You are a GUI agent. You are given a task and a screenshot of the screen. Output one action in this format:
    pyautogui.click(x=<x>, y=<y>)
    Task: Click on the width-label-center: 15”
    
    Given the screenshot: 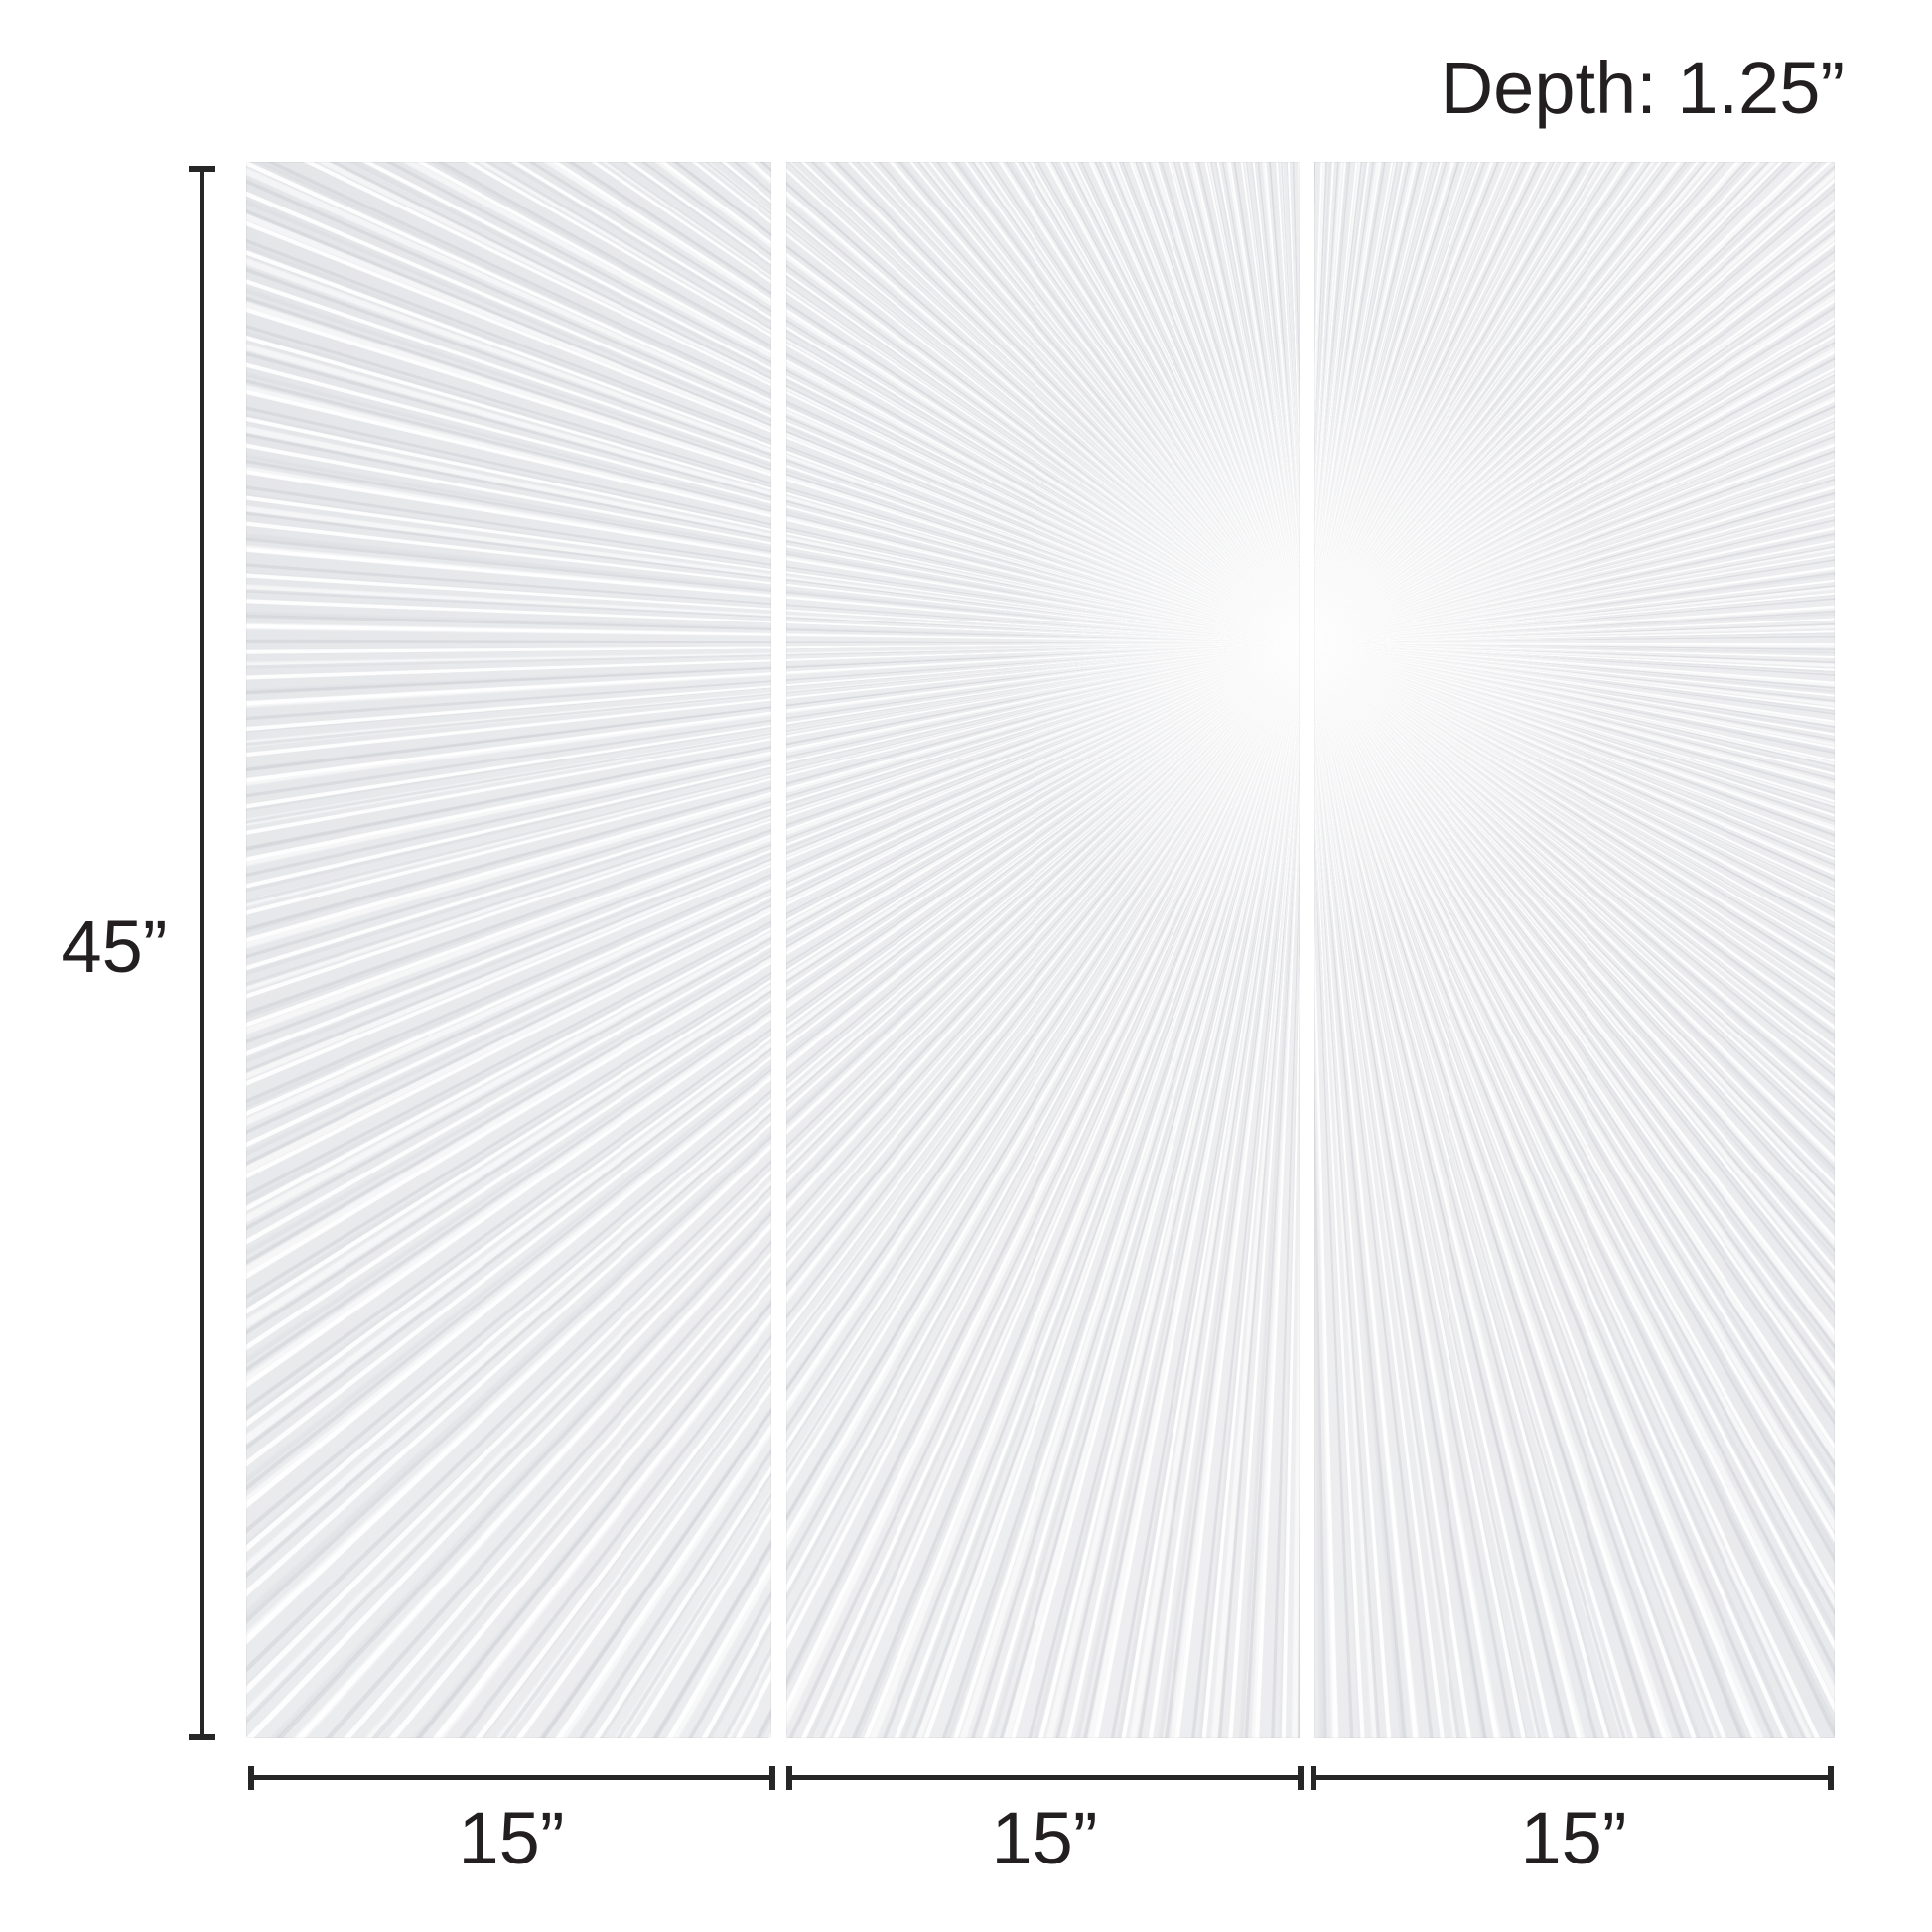 What is the action you would take?
    pyautogui.click(x=1045, y=1838)
    